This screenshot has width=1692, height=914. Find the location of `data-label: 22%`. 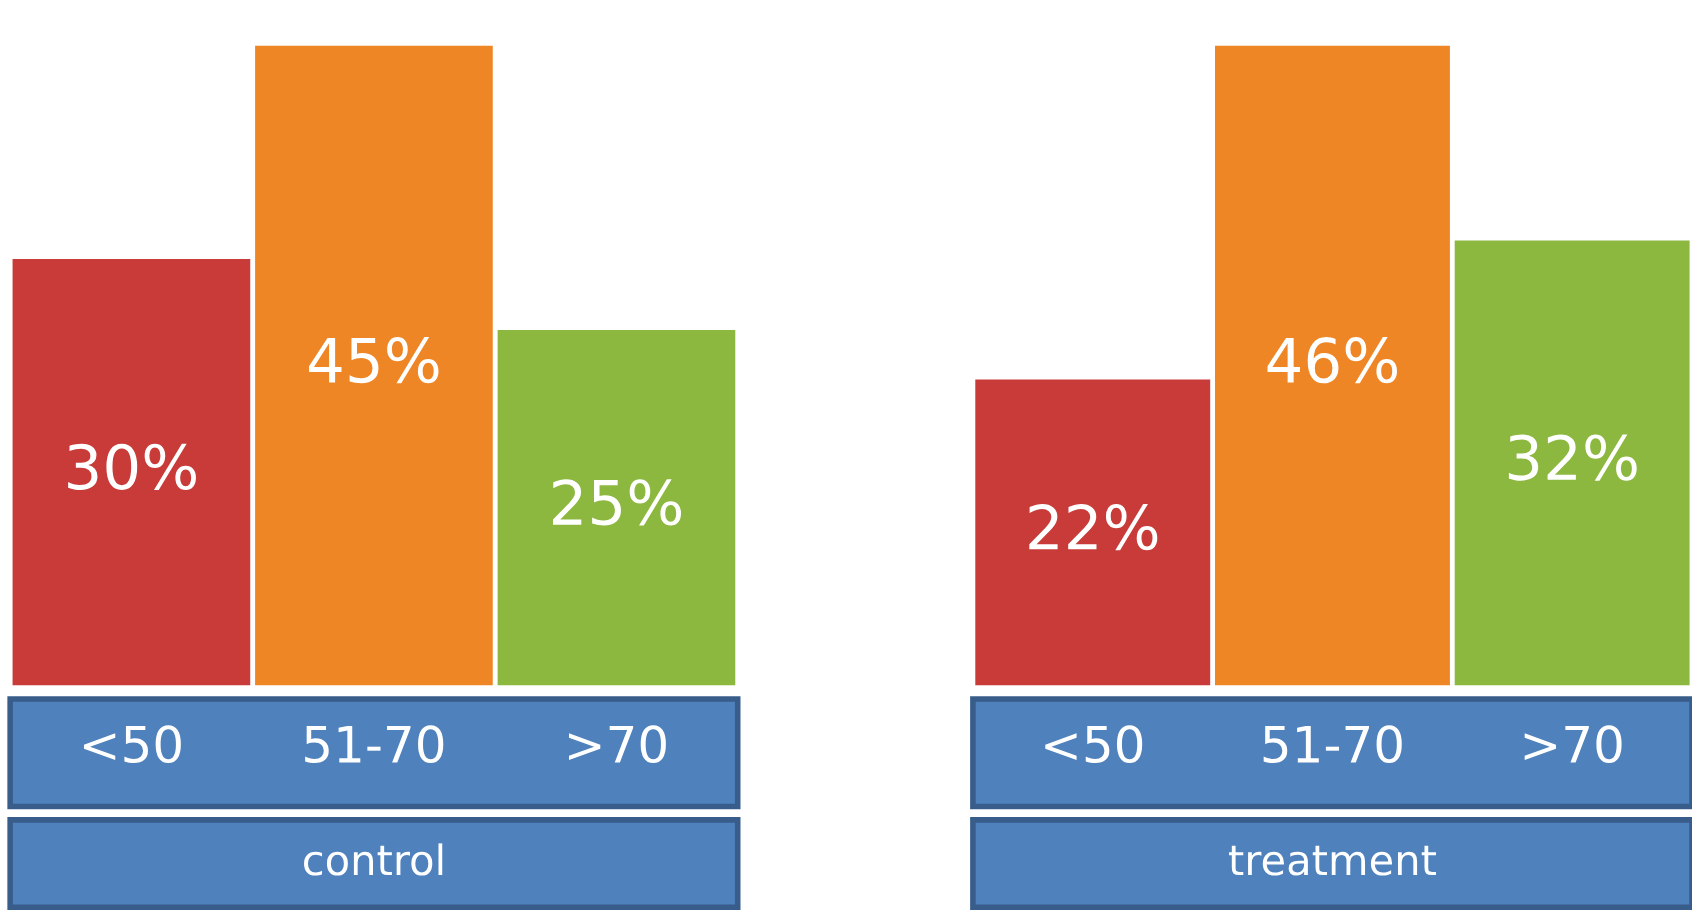

data-label: 22% is located at coordinates (1093, 527).